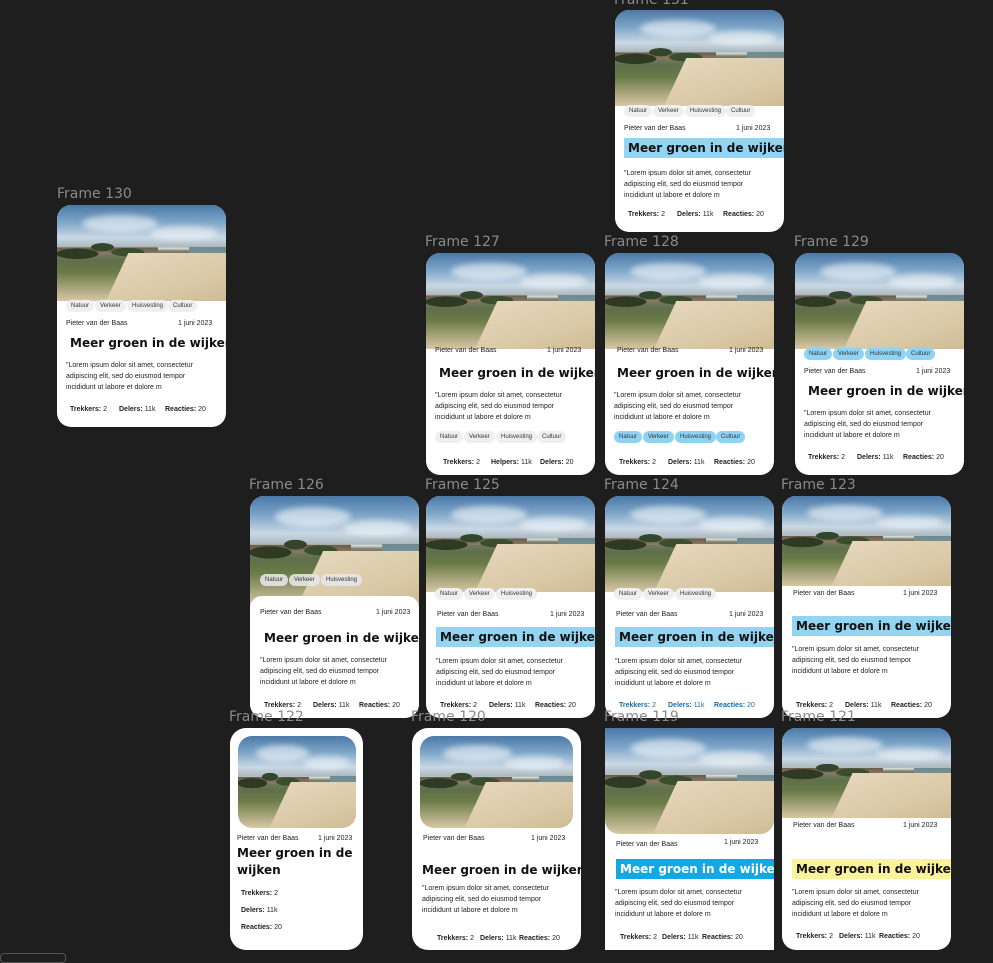  What do you see at coordinates (641, 717) in the screenshot?
I see `frame-label-119: Frame 119` at bounding box center [641, 717].